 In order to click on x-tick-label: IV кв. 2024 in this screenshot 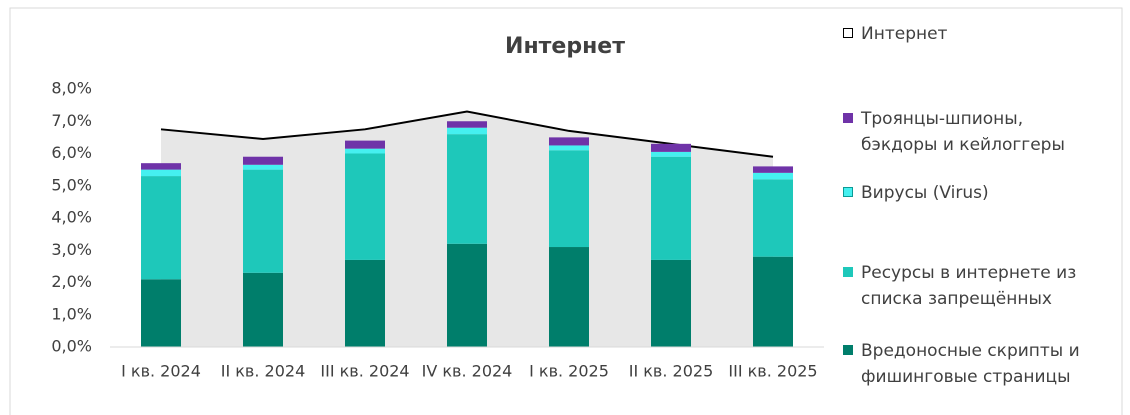, I will do `click(467, 371)`.